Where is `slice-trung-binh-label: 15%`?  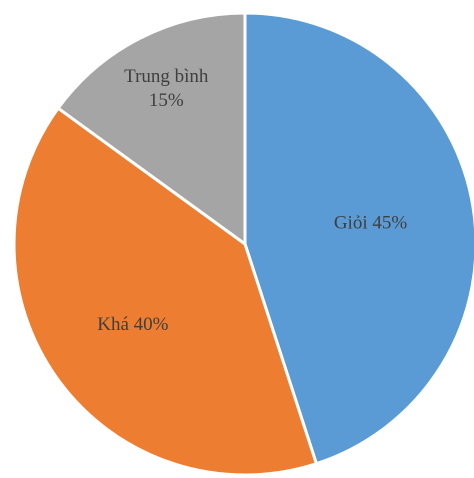 slice-trung-binh-label: 15% is located at coordinates (166, 100).